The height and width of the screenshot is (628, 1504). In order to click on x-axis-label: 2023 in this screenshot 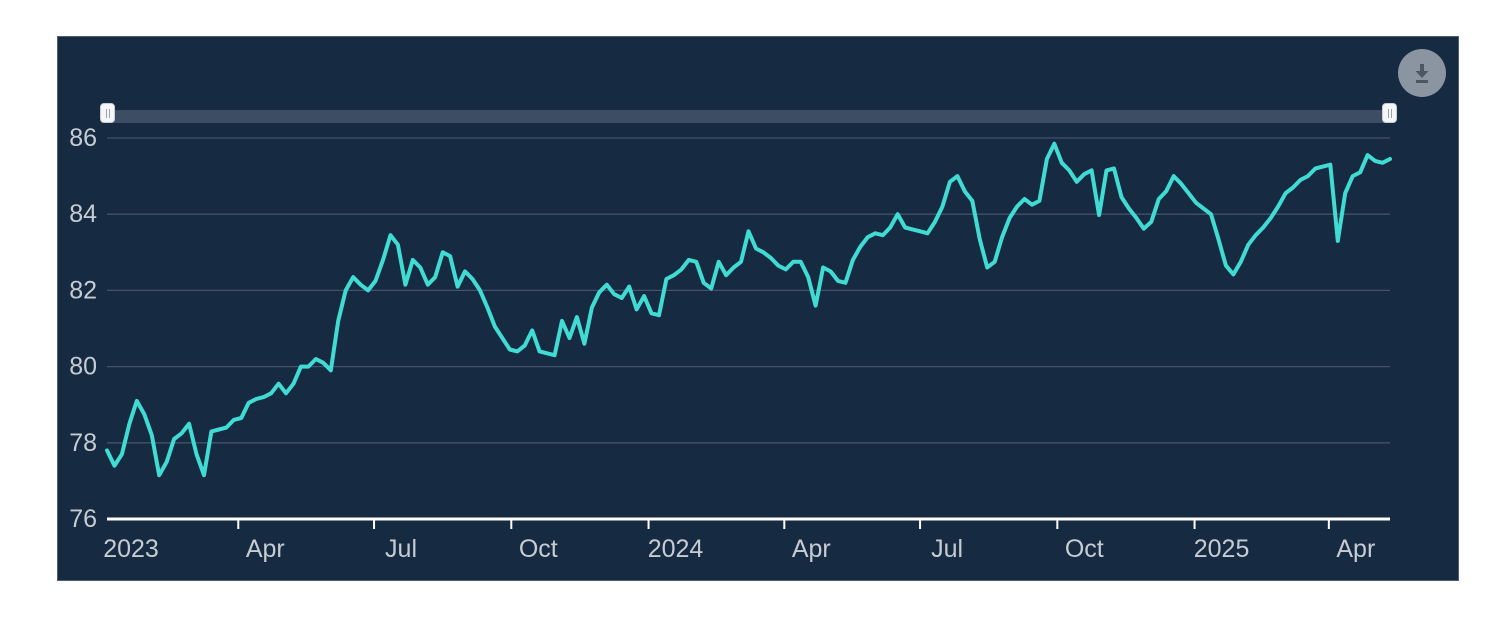, I will do `click(131, 549)`.